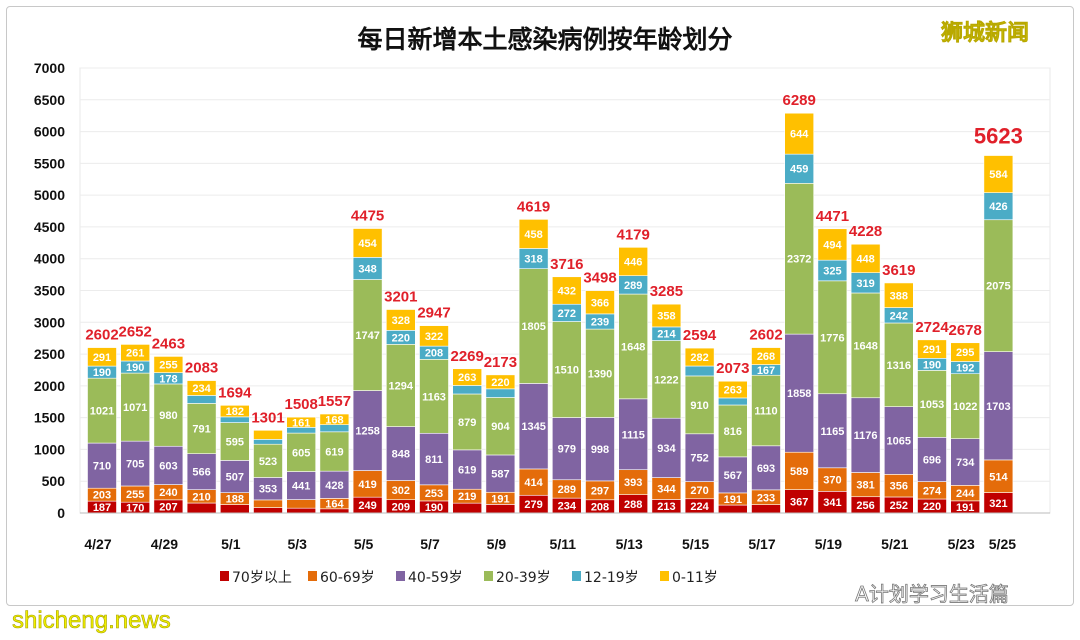 The image size is (1080, 640). What do you see at coordinates (235, 478) in the screenshot?
I see `segment-label: 507` at bounding box center [235, 478].